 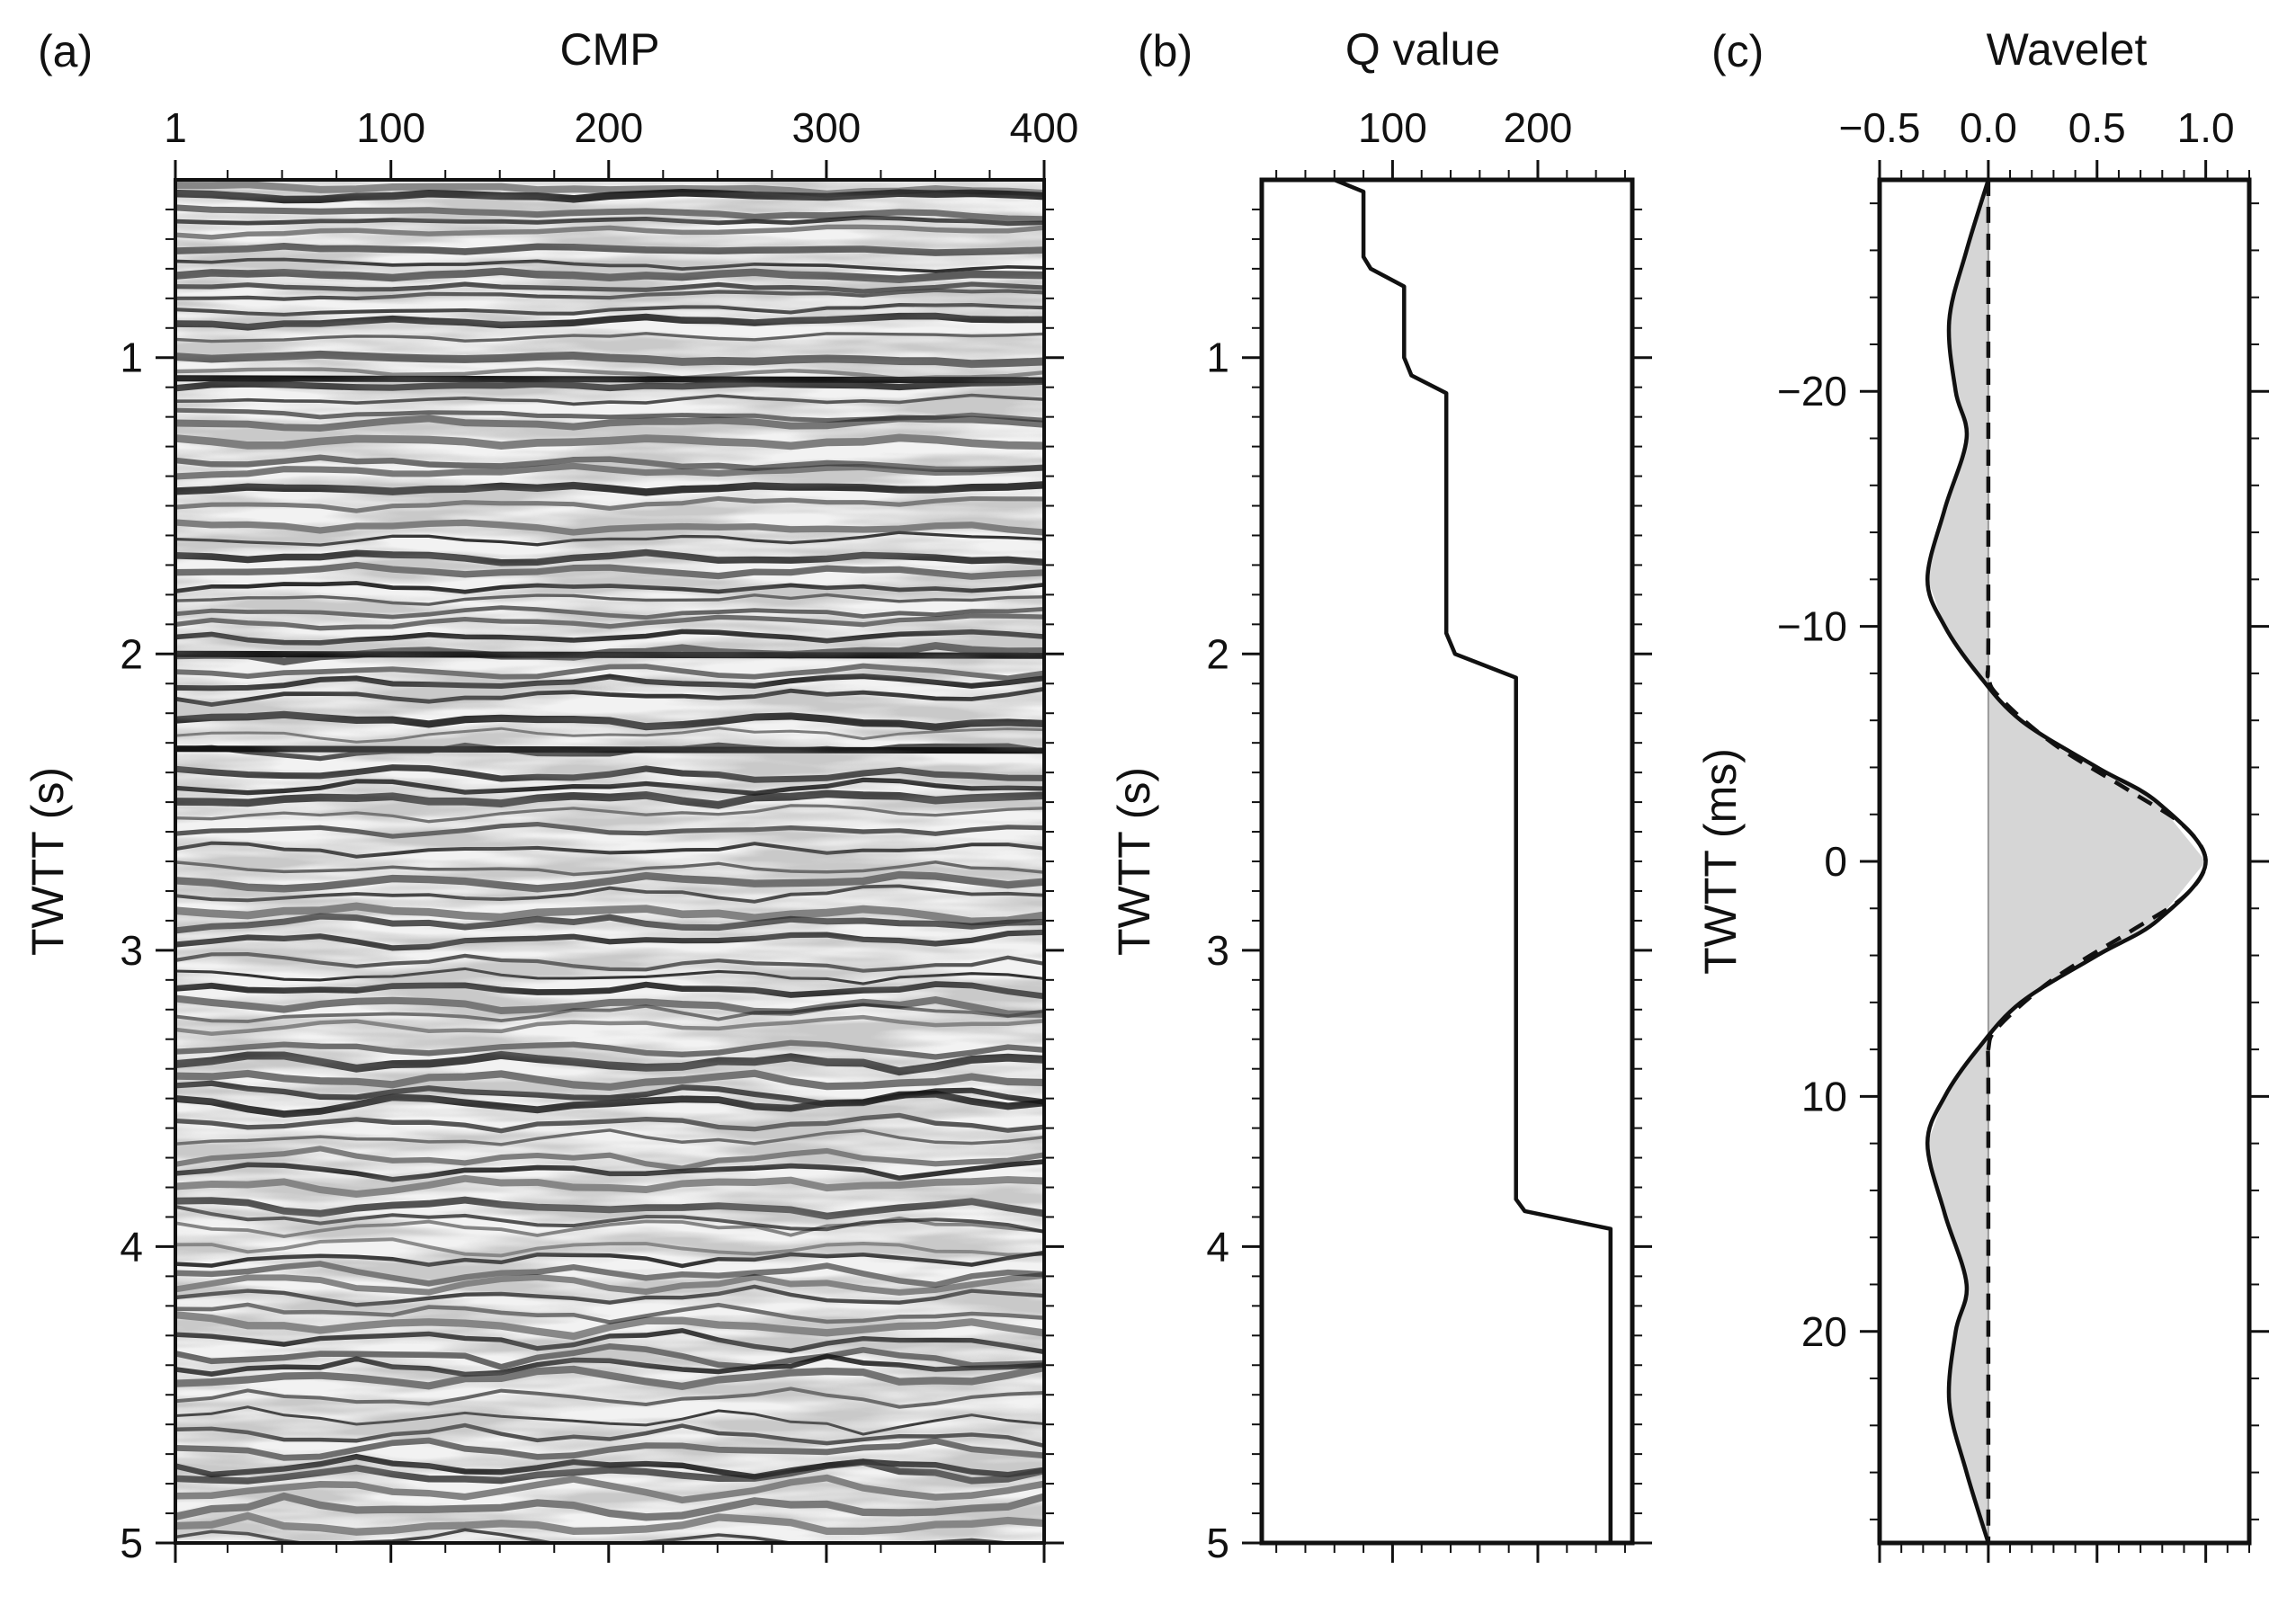 I want to click on y-axis-label-b: TWTT (s), so click(x=1134, y=861).